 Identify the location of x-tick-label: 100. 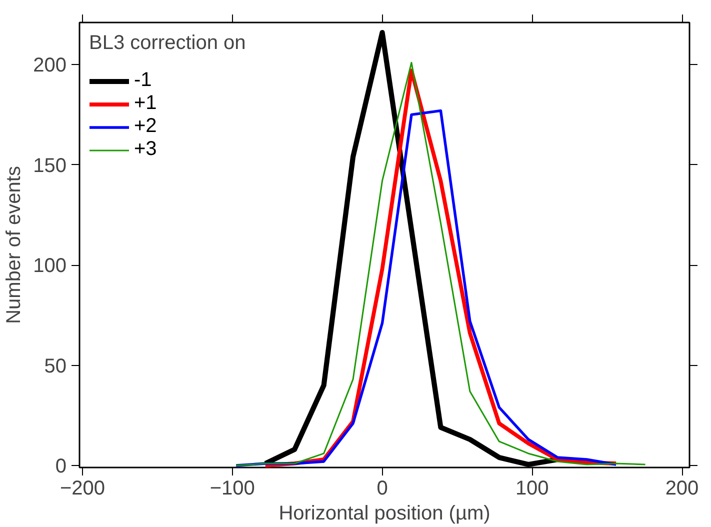
(532, 489).